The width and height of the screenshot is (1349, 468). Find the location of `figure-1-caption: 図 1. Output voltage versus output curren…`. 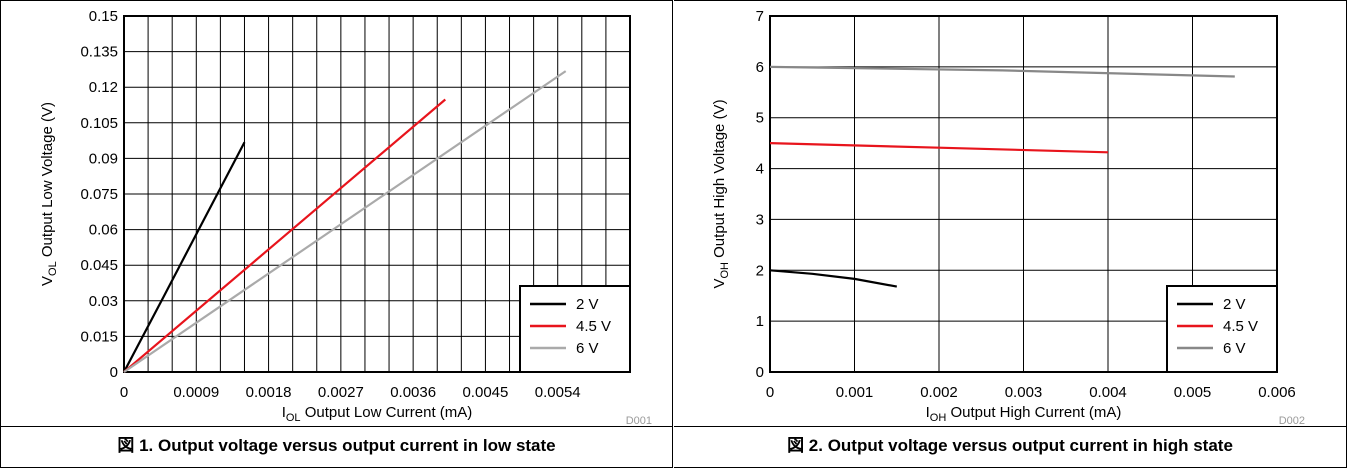

figure-1-caption: 図 1. Output voltage versus output curren… is located at coordinates (336, 445).